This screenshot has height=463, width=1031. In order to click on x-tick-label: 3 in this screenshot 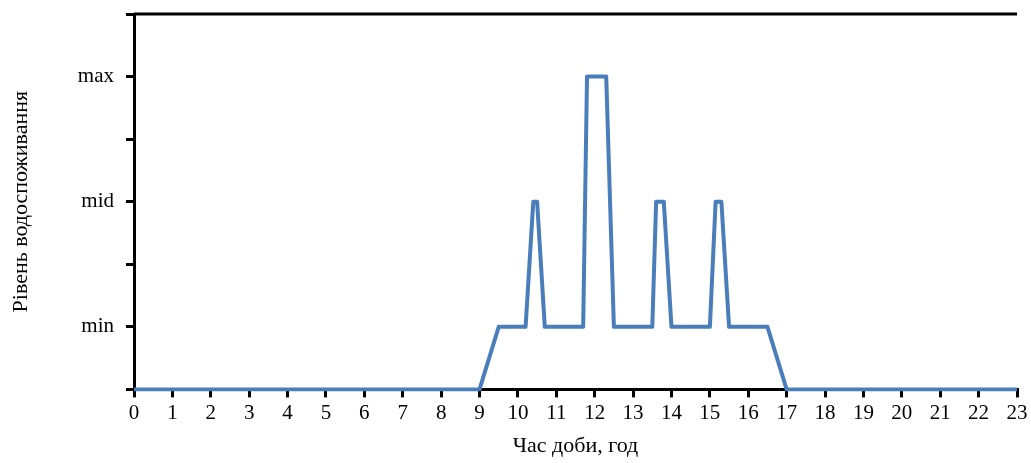, I will do `click(249, 411)`.